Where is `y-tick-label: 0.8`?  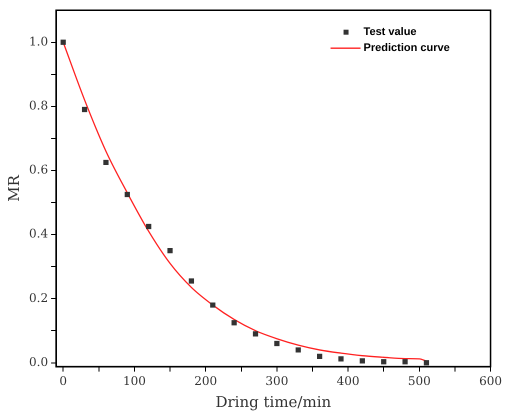
y-tick-label: 0.8 is located at coordinates (38, 105).